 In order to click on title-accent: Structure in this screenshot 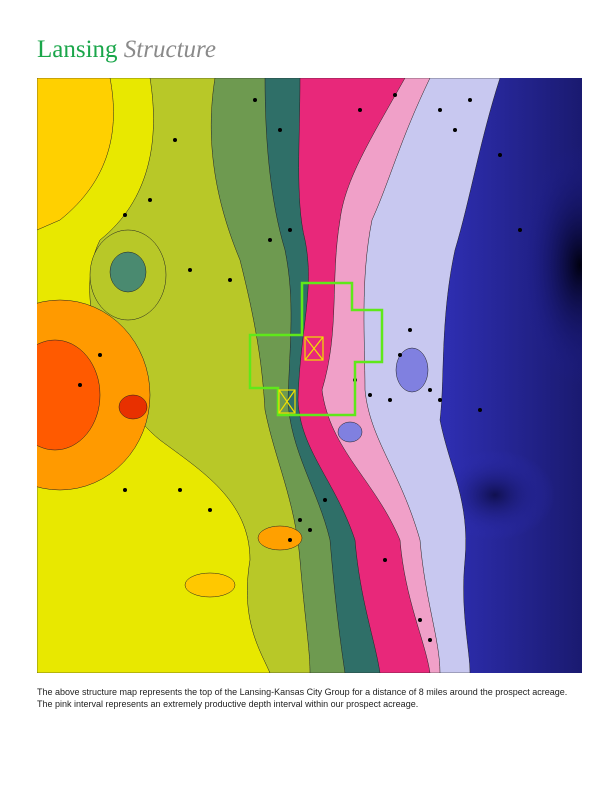, I will do `click(169, 49)`.